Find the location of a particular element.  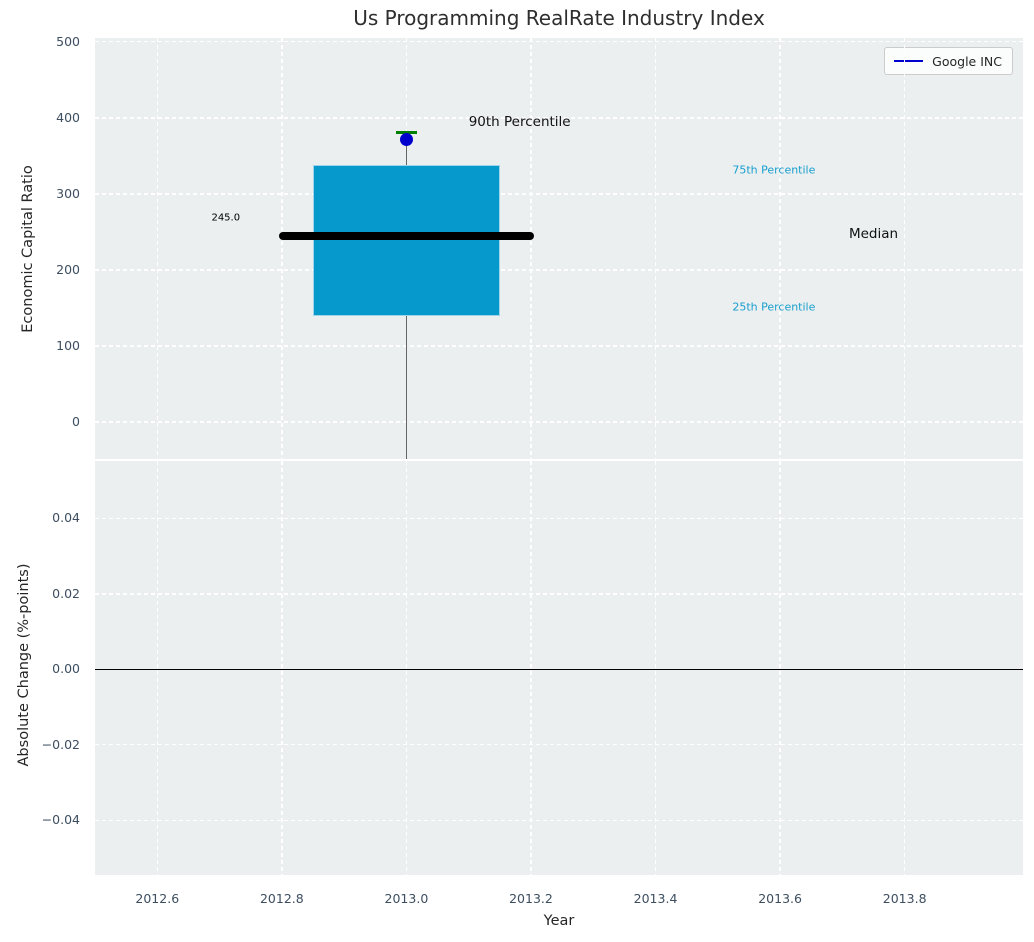

legend-label: Google INC is located at coordinates (967, 61).